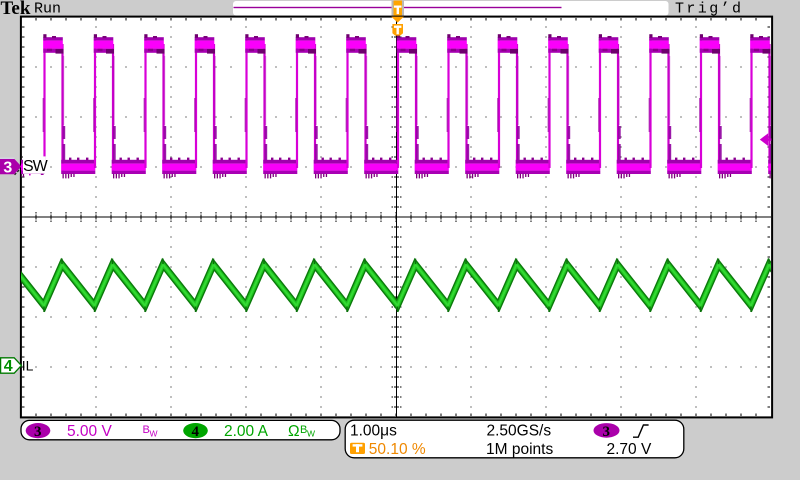 Image resolution: width=800 pixels, height=480 pixels. What do you see at coordinates (89, 431) in the screenshot?
I see `svg-text: 5.00 V` at bounding box center [89, 431].